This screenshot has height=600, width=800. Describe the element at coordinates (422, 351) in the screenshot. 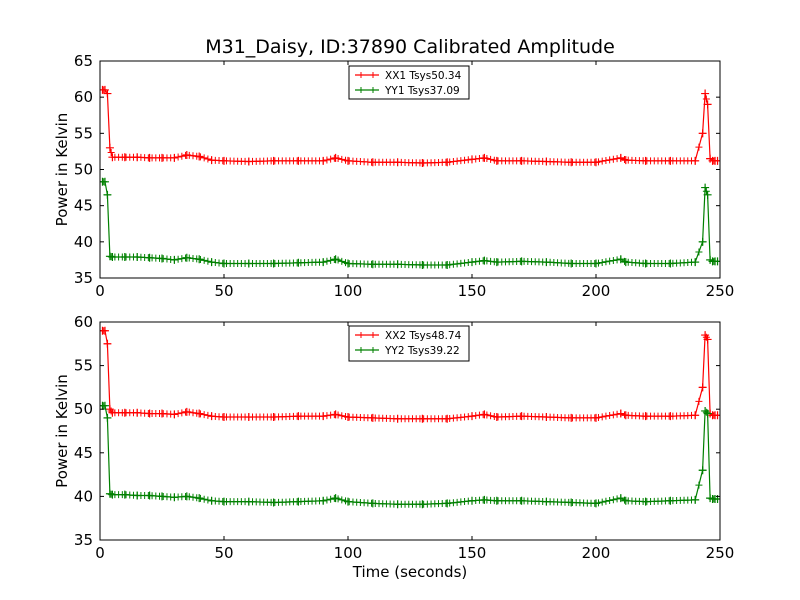

I see `legend-label: YY2 Tsys39.22` at that location.